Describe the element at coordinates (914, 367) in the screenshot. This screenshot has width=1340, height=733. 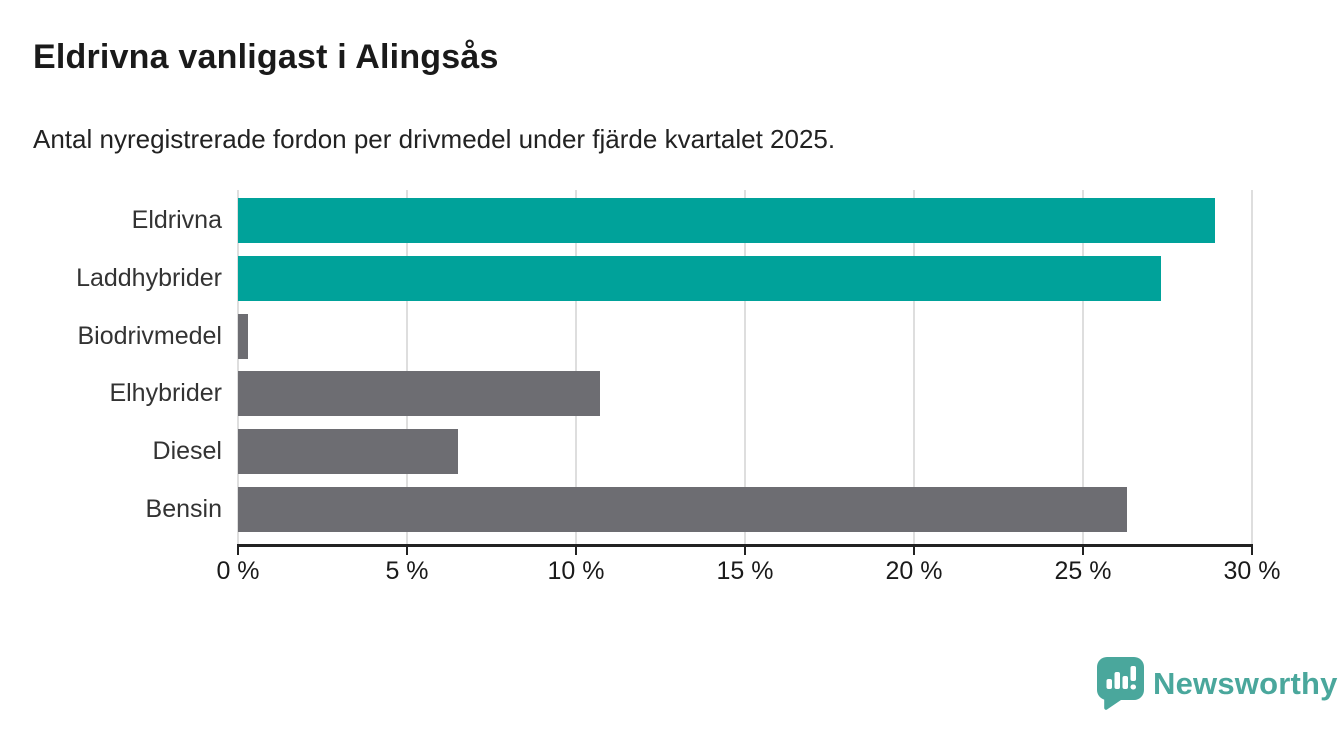
I see `gridline-20-percent` at that location.